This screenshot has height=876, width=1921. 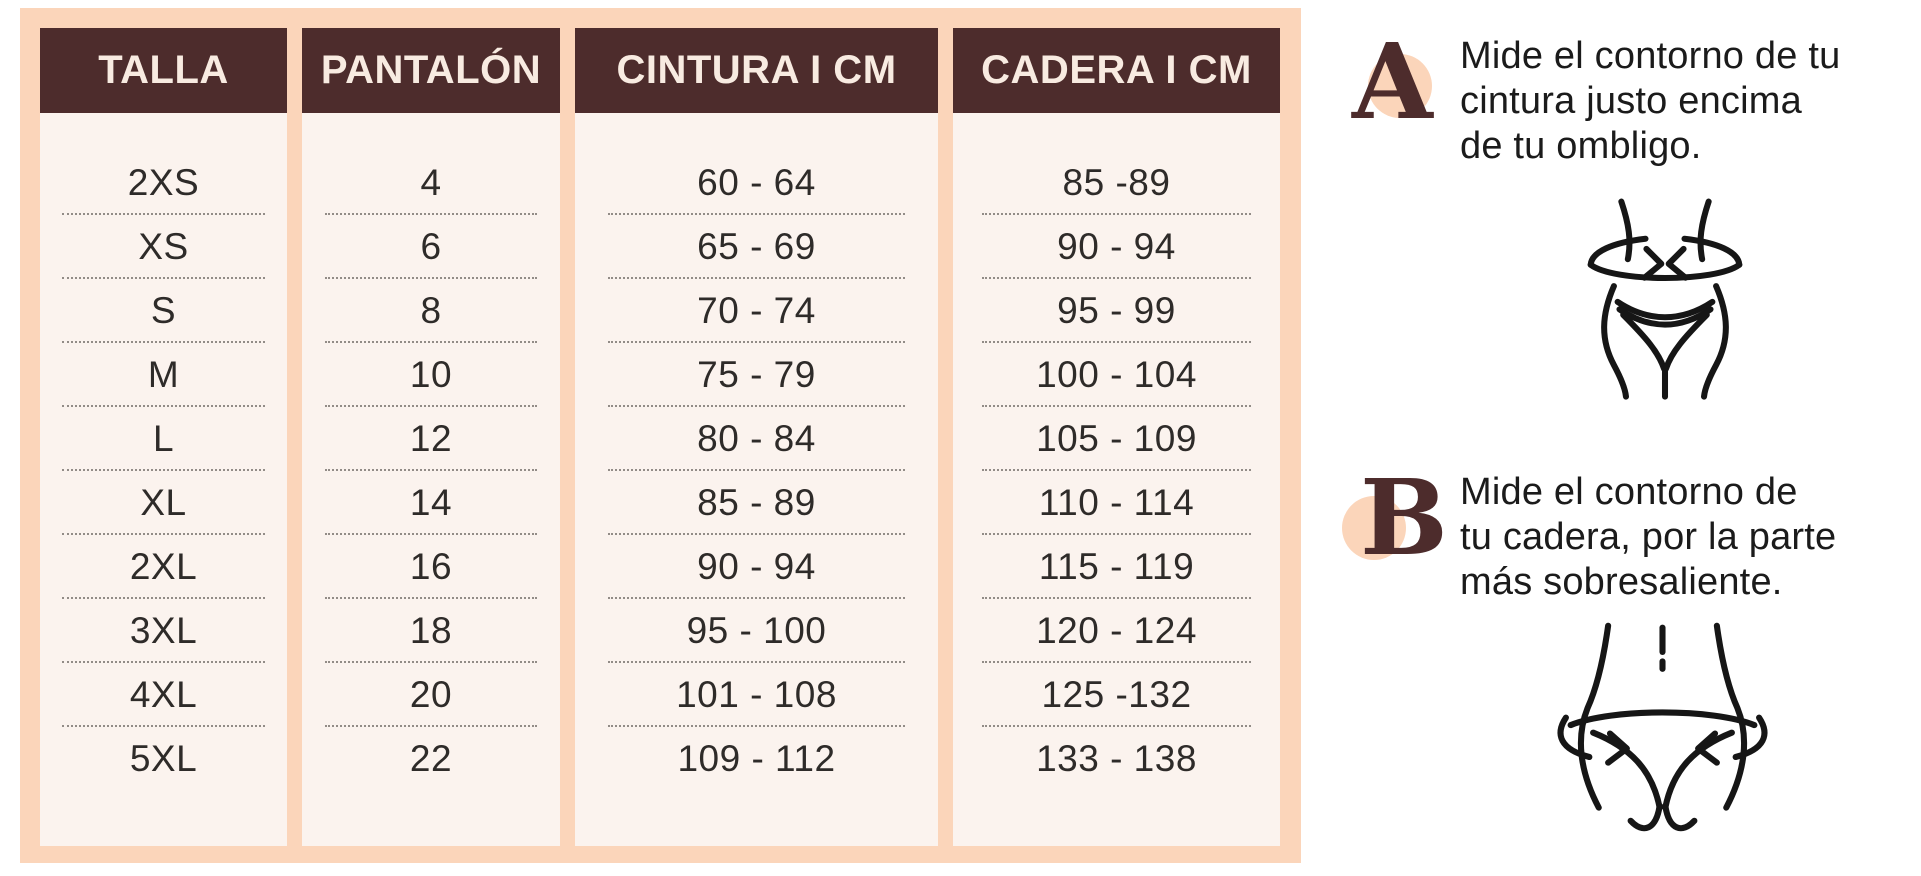 I want to click on size-cell: 75 - 79, so click(x=756, y=375).